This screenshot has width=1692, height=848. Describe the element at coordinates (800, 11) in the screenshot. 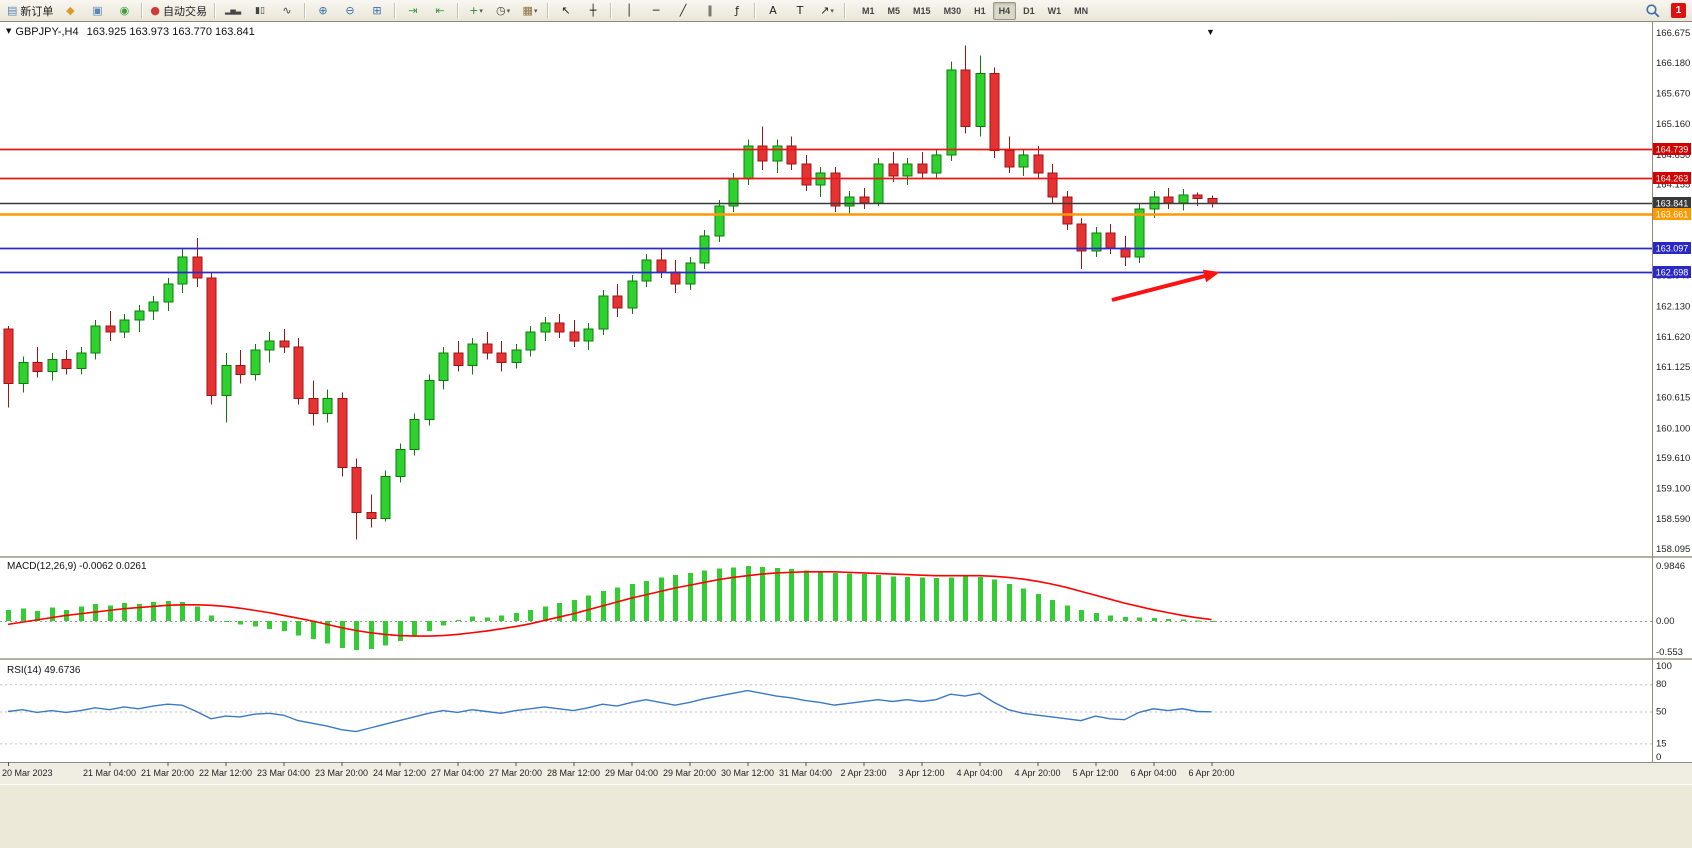

I see `text-label-button: T` at that location.